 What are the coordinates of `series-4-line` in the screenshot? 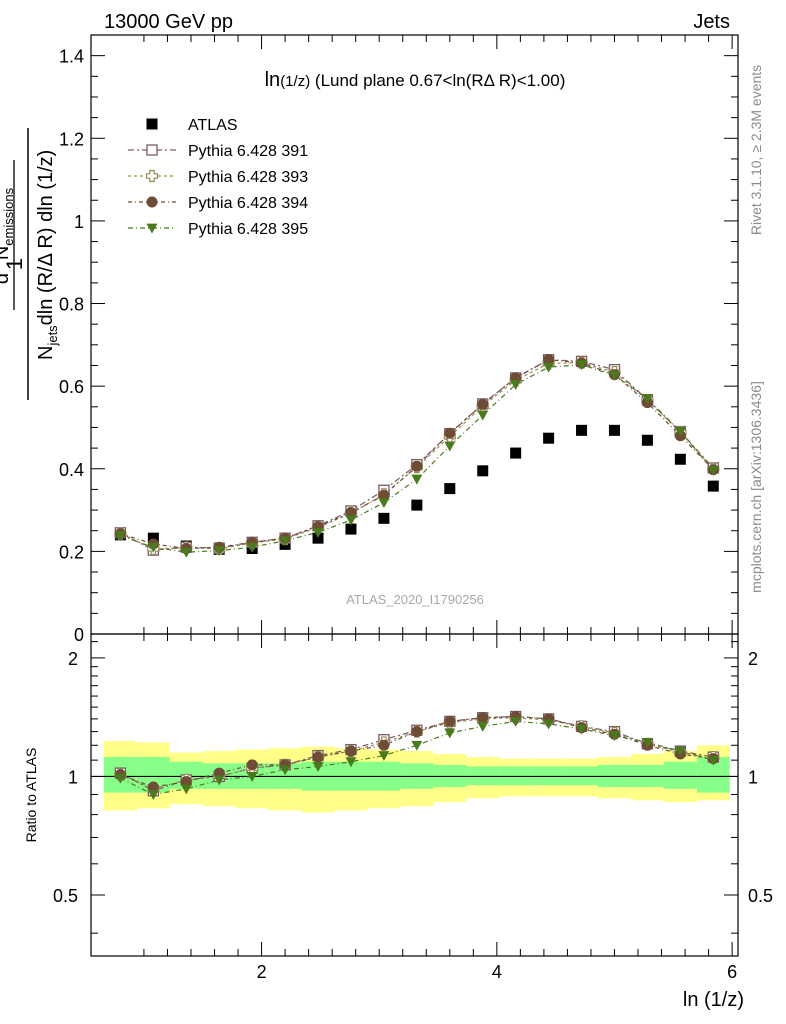 It's located at (417, 458).